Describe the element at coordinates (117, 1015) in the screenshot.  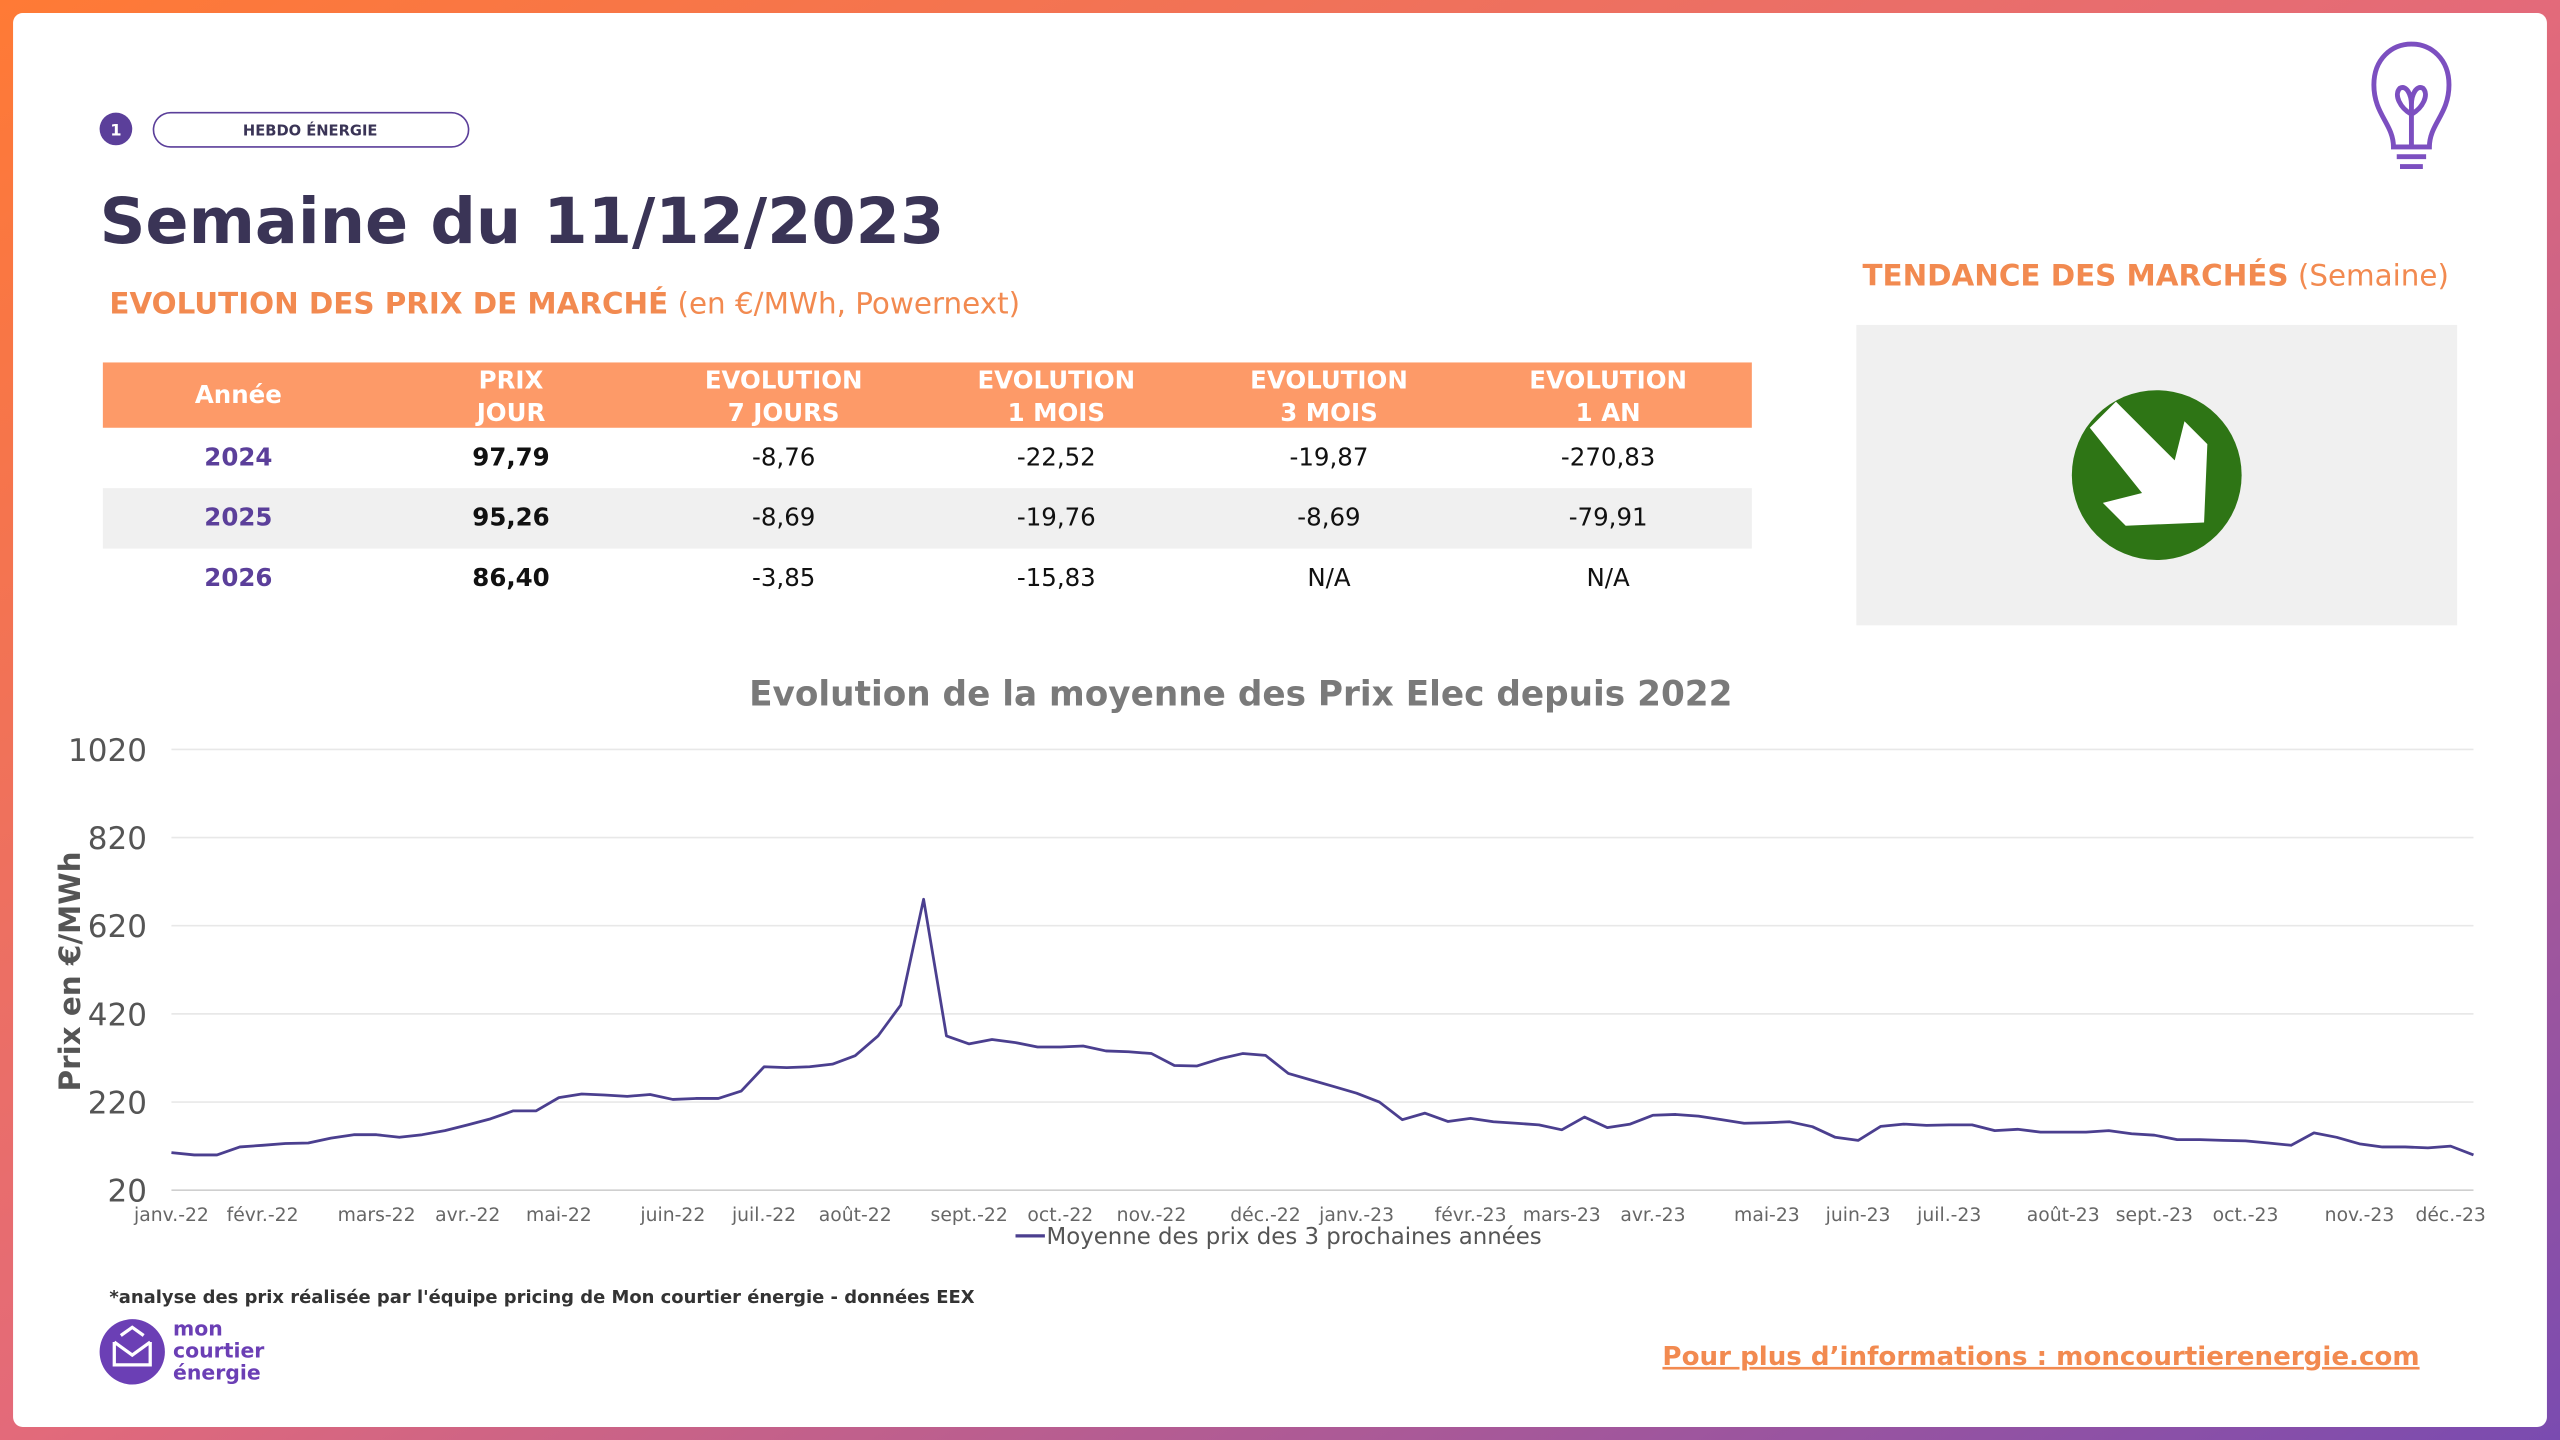
I see `y-tick-label: 420` at that location.